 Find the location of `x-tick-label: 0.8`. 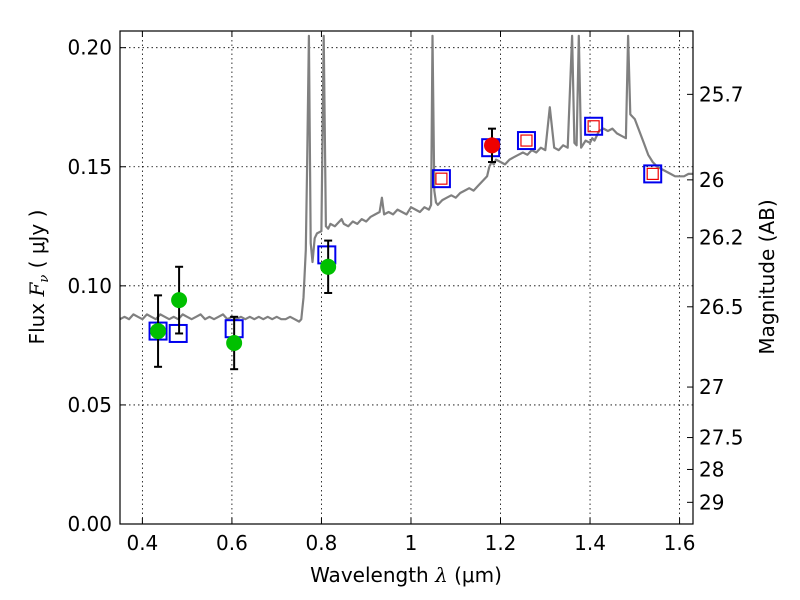

x-tick-label: 0.8 is located at coordinates (322, 543).